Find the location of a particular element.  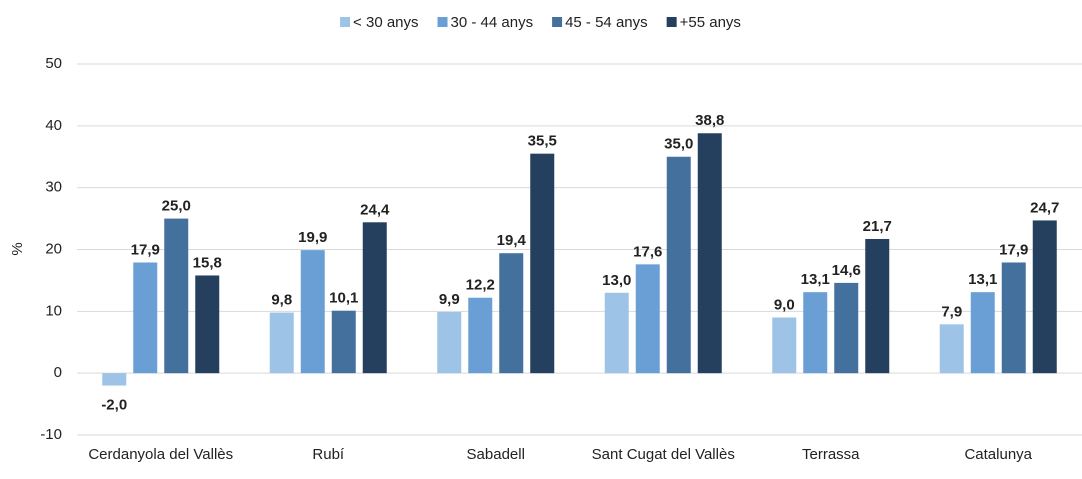

value-label: 38,8 is located at coordinates (709, 120).